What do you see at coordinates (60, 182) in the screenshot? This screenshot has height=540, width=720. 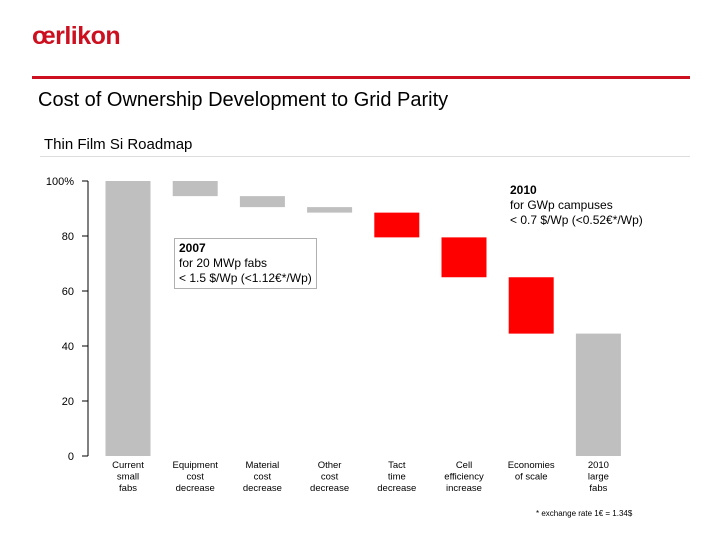 I see `y-tick-label: 100%` at bounding box center [60, 182].